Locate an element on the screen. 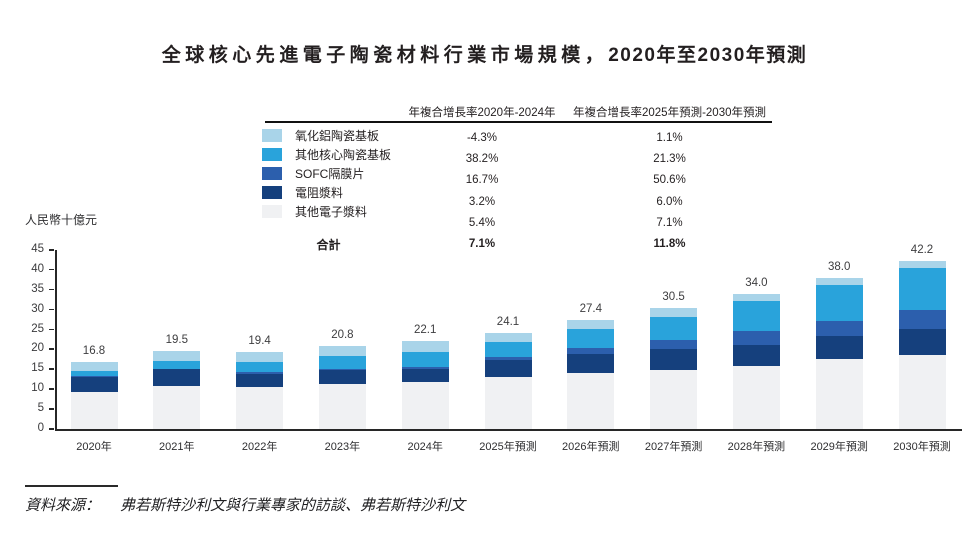  bar-stack-2023年 is located at coordinates (342, 387).